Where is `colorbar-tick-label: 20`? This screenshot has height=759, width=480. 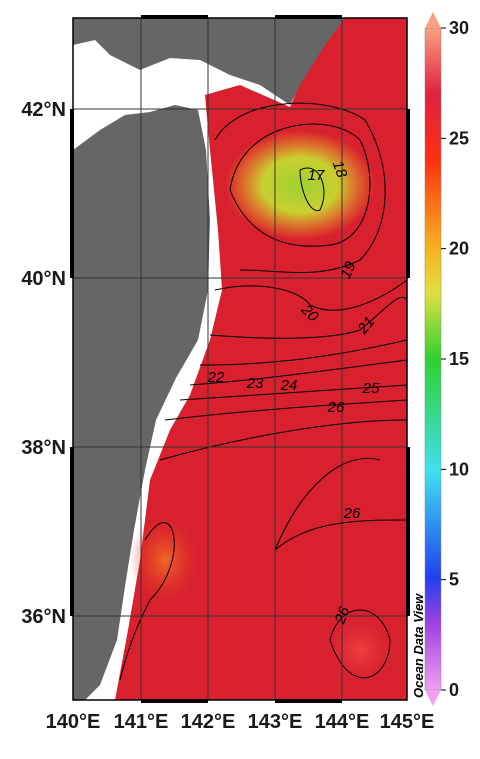 colorbar-tick-label: 20 is located at coordinates (459, 249).